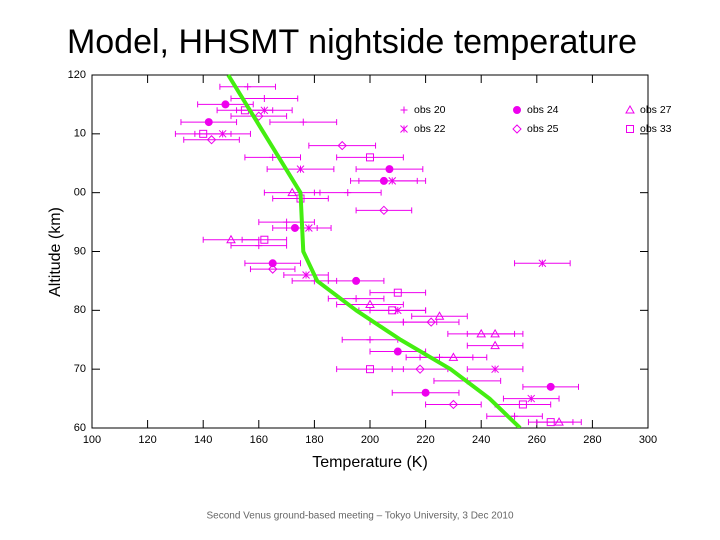 The height and width of the screenshot is (540, 720). Describe the element at coordinates (370, 462) in the screenshot. I see `x-axis-label: Temperature (K)` at that location.